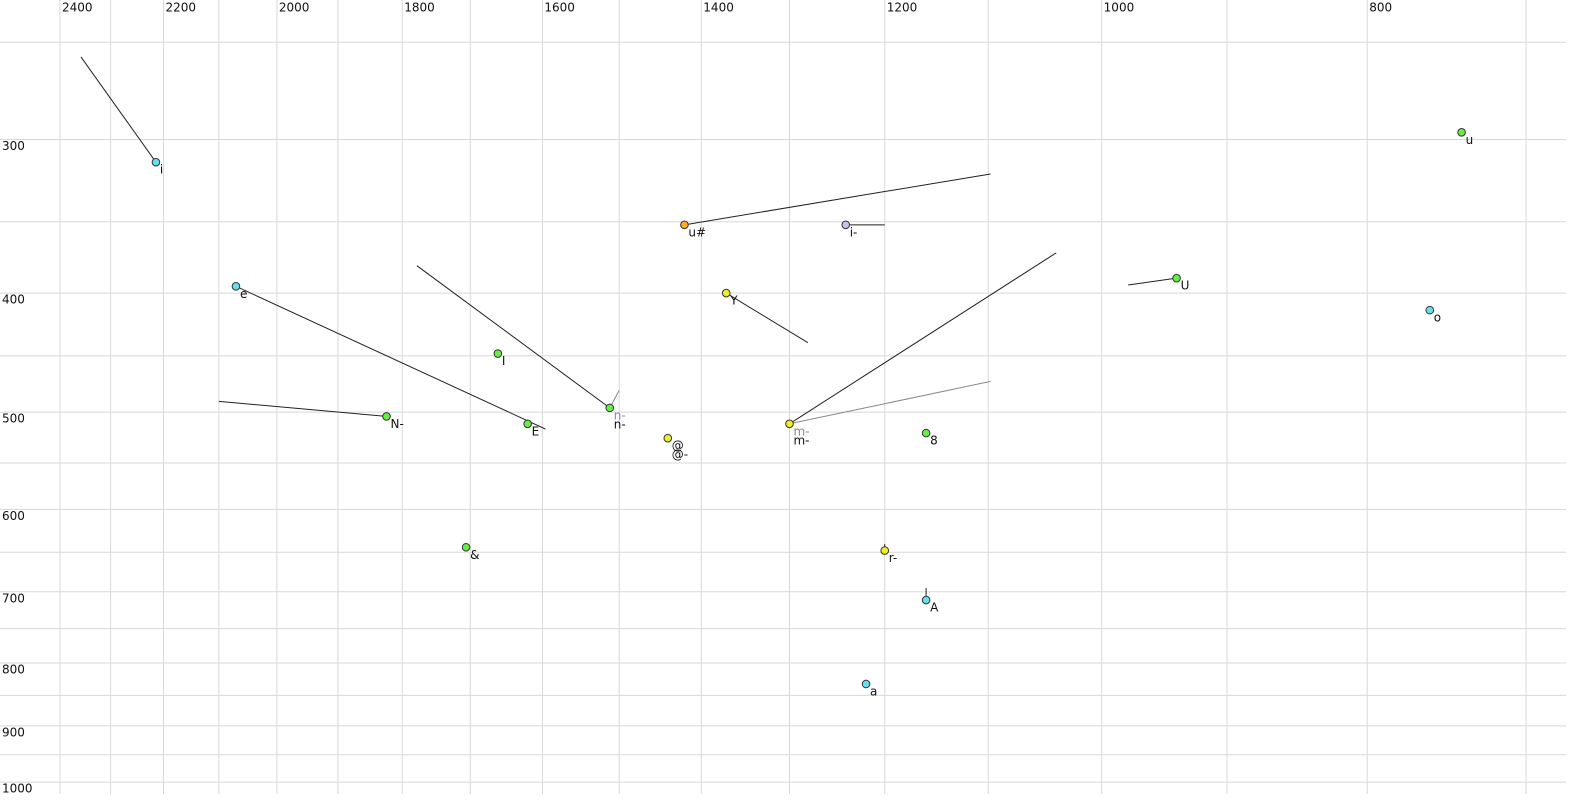 This screenshot has height=800, width=1580. What do you see at coordinates (680, 455) in the screenshot?
I see `vowel-label: @-` at bounding box center [680, 455].